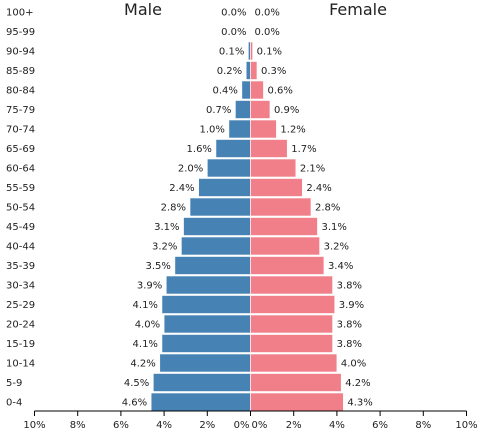  I want to click on male-value-label: 3.9%, so click(149, 286).